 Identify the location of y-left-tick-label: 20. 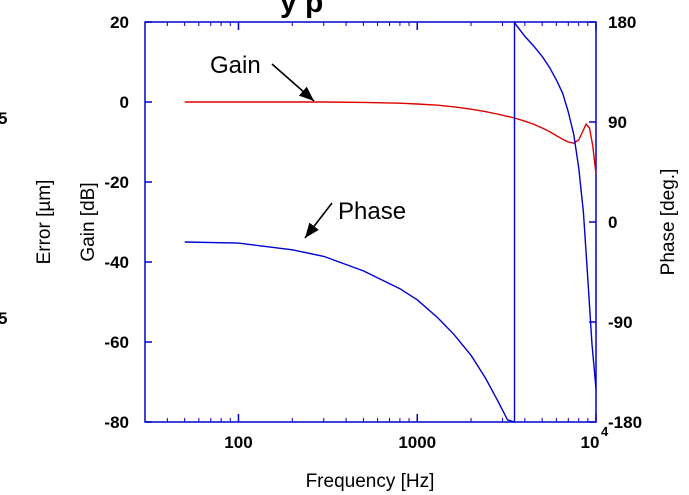
(119, 22).